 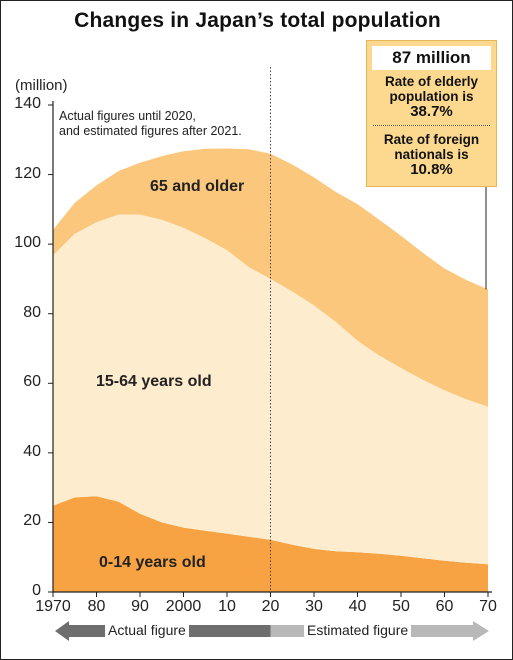 What do you see at coordinates (431, 58) in the screenshot?
I see `callout-headline: 87 million` at bounding box center [431, 58].